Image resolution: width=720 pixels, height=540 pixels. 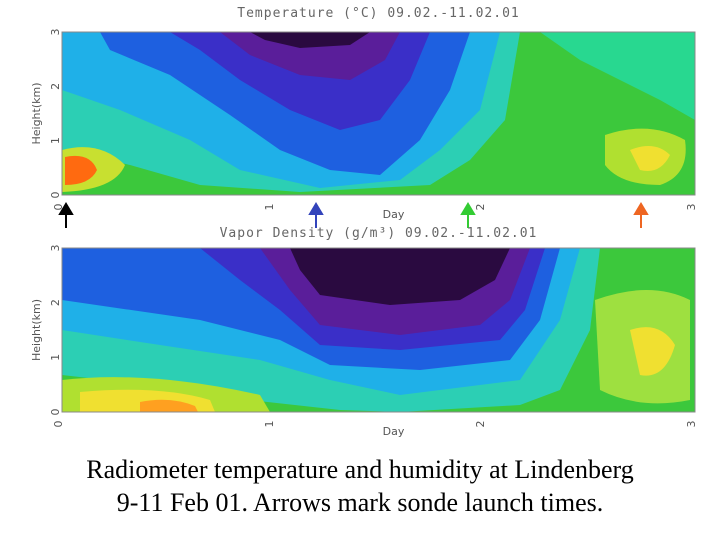 I want to click on panel-title: Vapor Density (g/m³) 09.02.-11.02.01, so click(x=379, y=233).